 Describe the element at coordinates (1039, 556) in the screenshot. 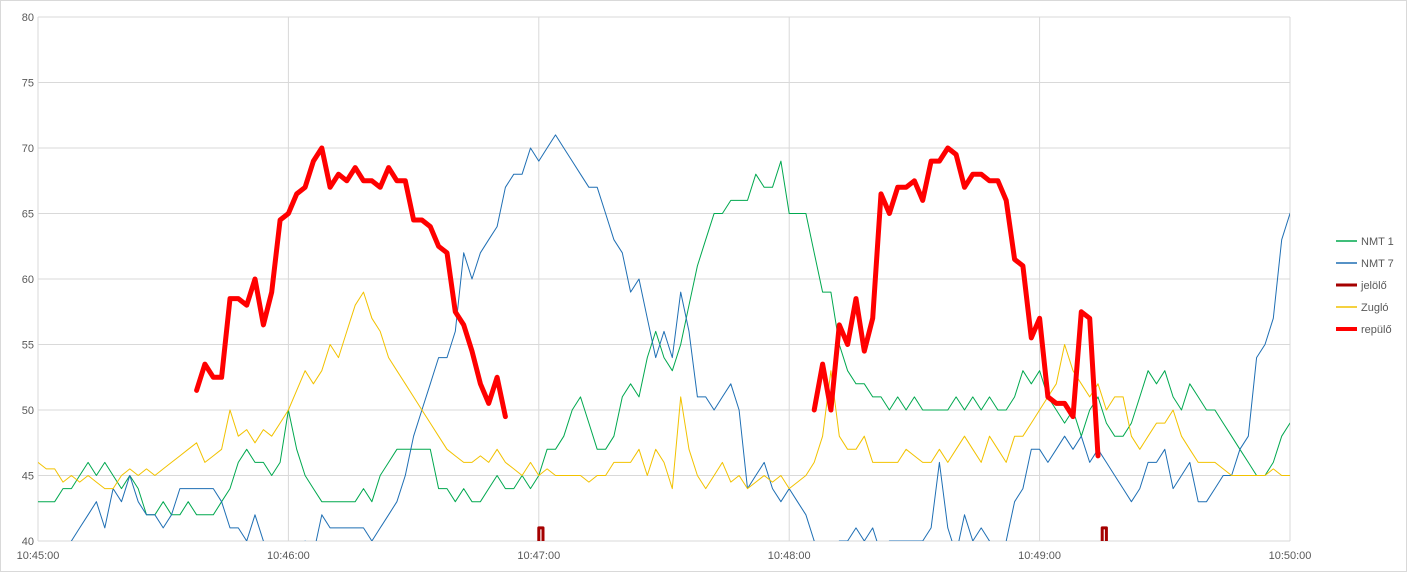

I see `x-tick-label: 10:49:00` at that location.